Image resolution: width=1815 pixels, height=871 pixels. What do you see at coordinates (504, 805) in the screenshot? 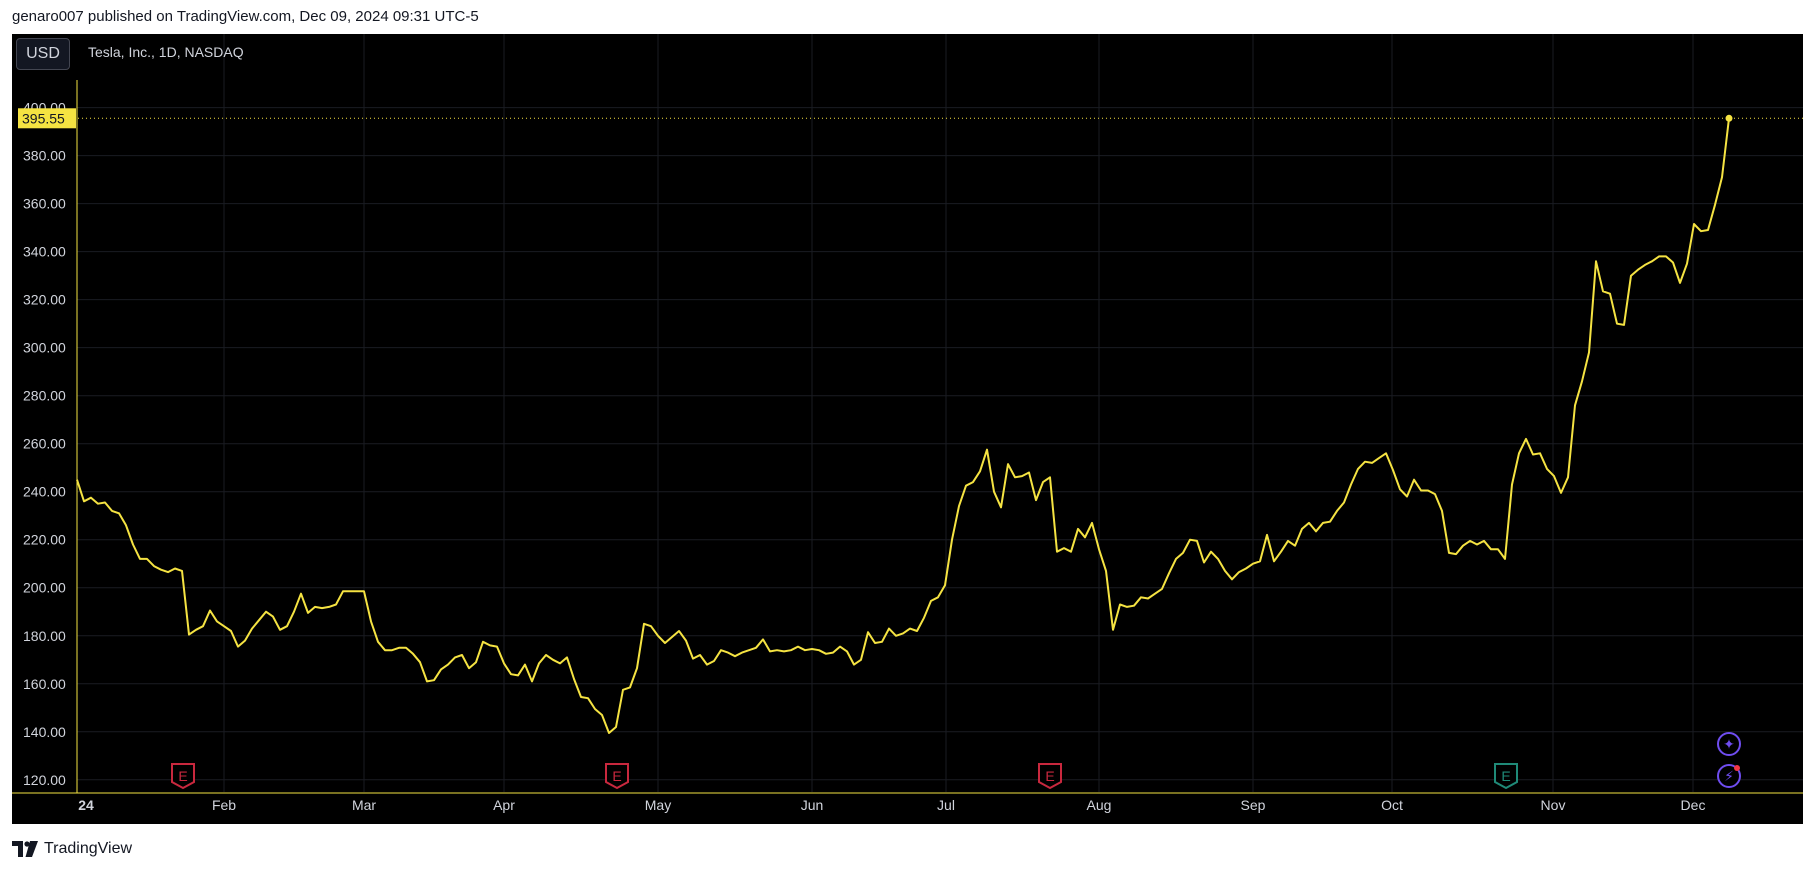
I see `x-tick-label: Apr` at bounding box center [504, 805].